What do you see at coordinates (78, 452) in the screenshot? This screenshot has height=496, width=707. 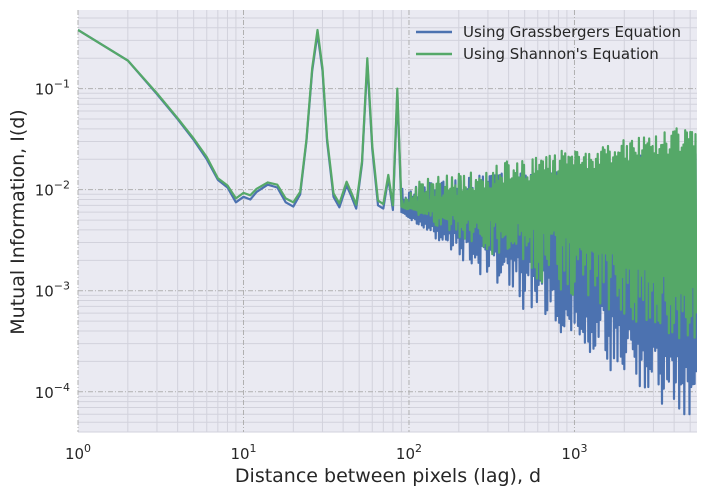 I see `x-tick-label: 10⁰` at bounding box center [78, 452].